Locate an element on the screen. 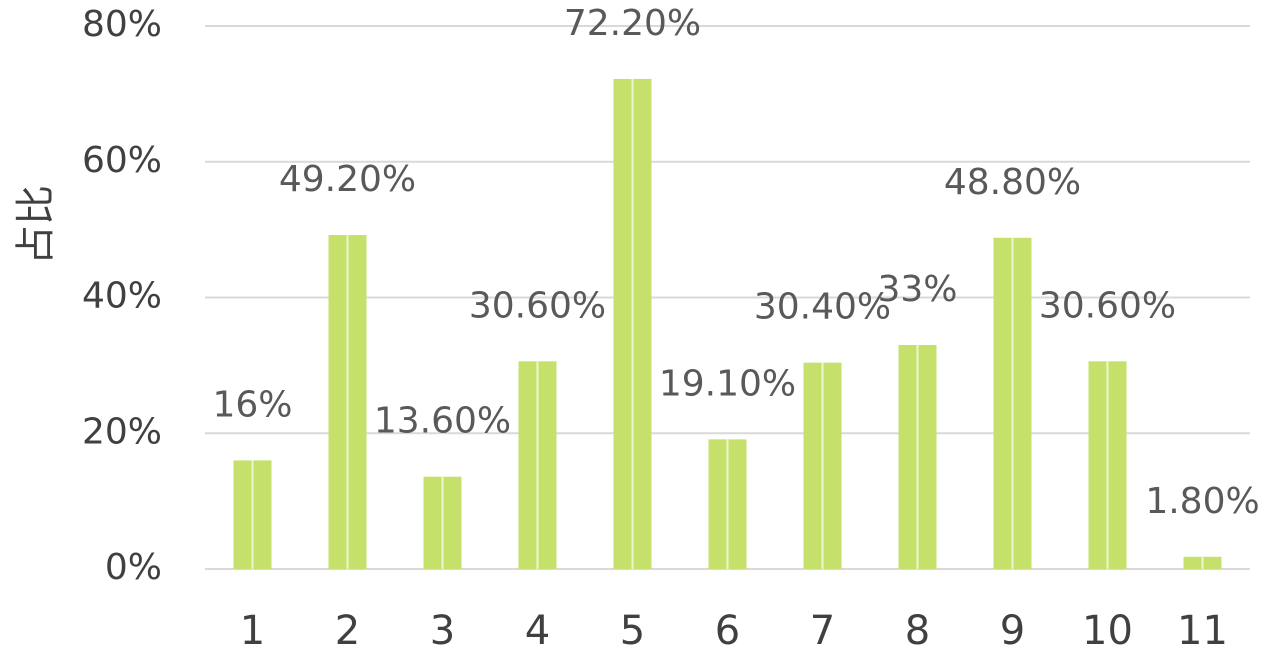 This screenshot has height=668, width=1264. y-tick-label: 0% is located at coordinates (133, 567).